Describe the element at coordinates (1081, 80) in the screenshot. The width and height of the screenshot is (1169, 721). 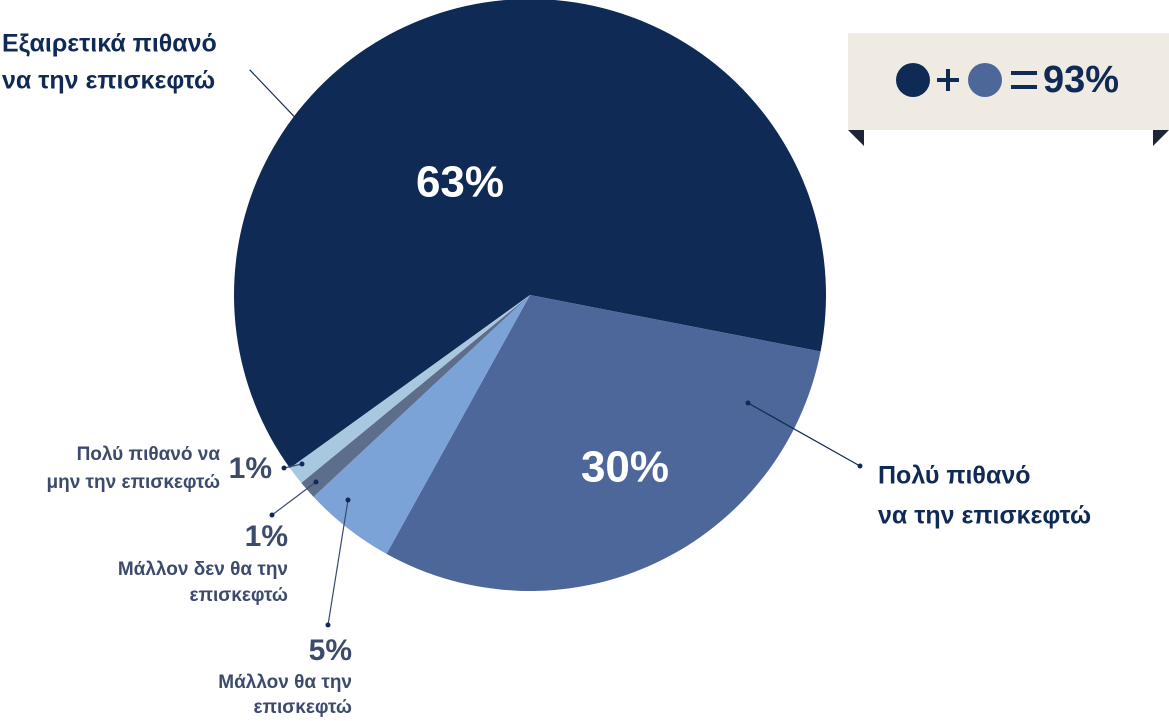
I see `summary-value: 93%` at that location.